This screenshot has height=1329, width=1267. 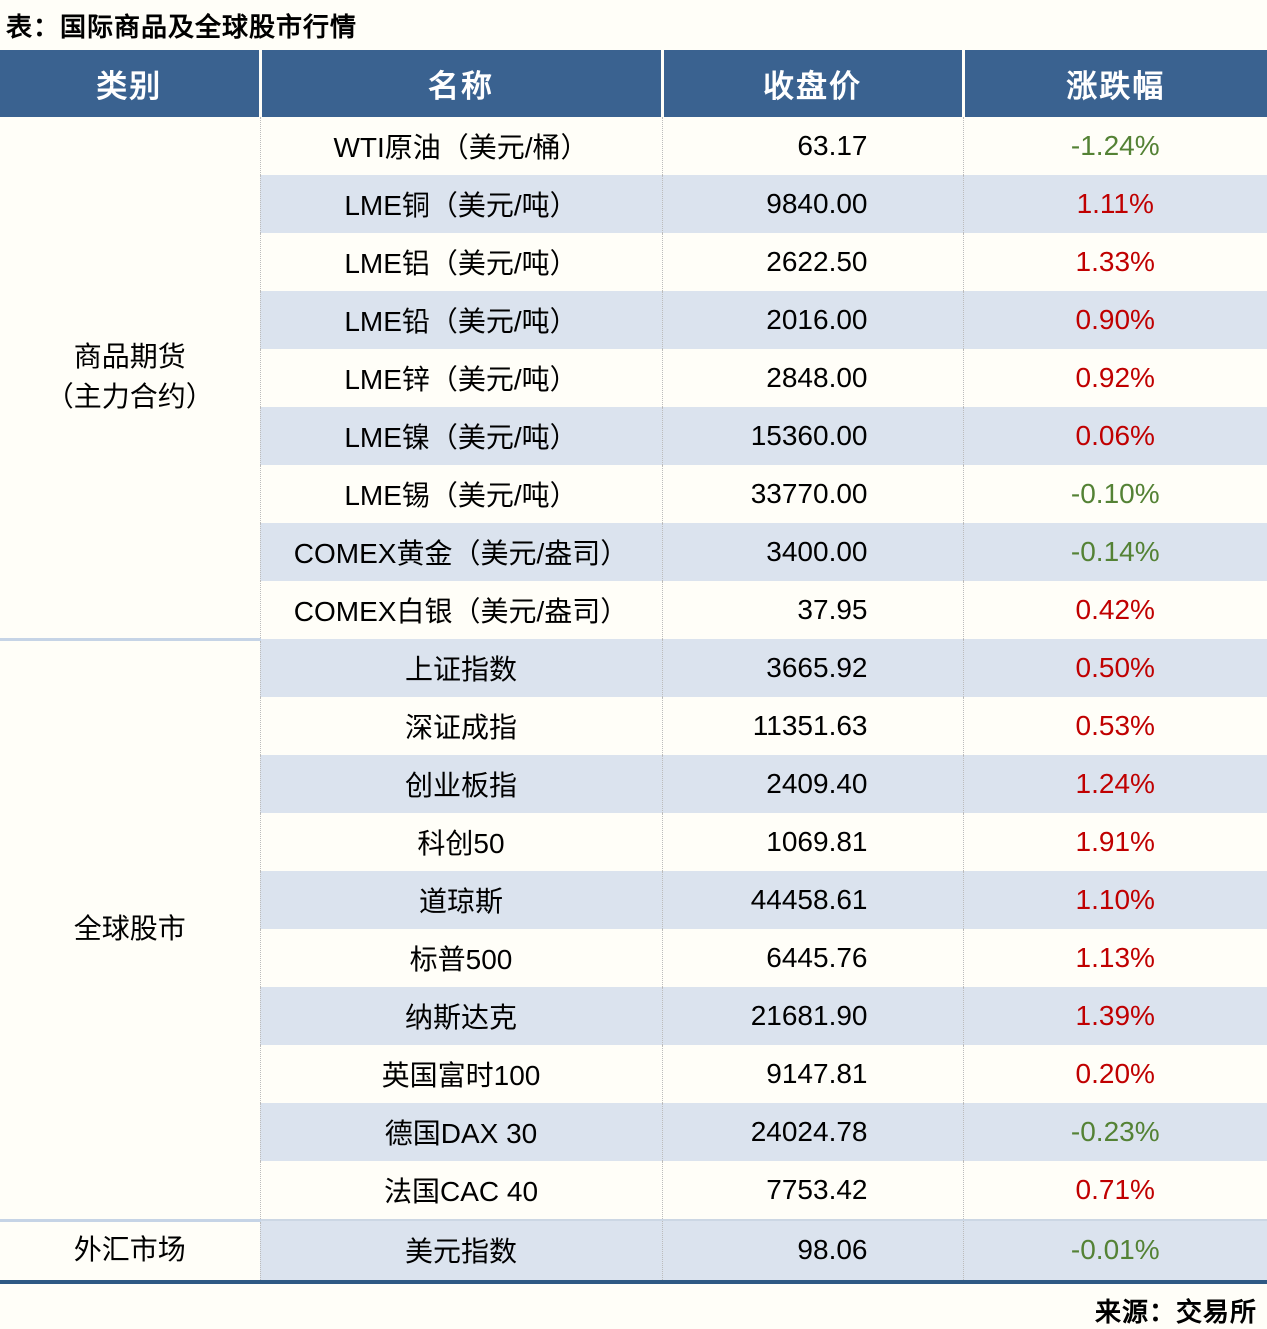 I want to click on category-cell: 商品期货 （主力合约）, so click(x=130, y=379).